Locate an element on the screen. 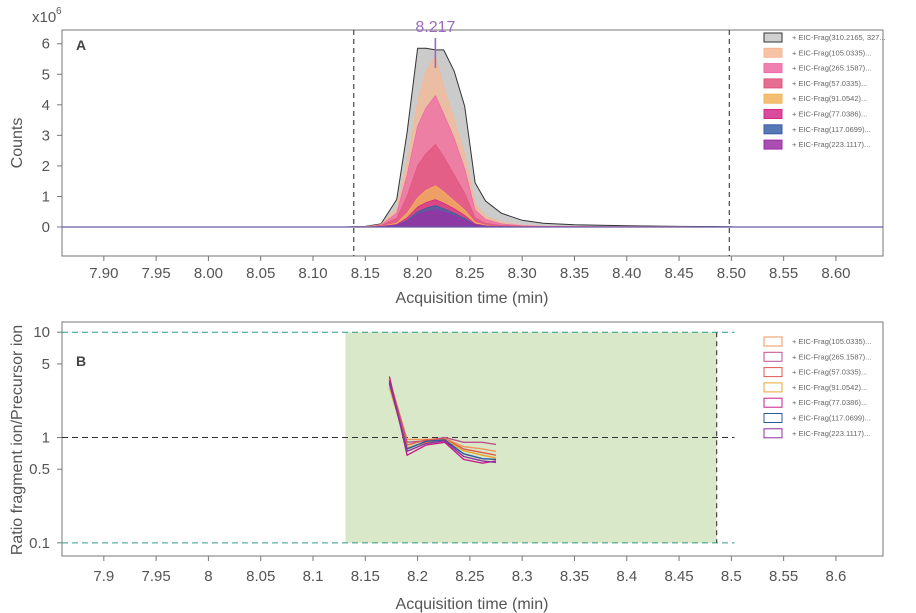 The width and height of the screenshot is (916, 613). panel-b-y-axis-label: Ratio fragment ion/Precursor ion is located at coordinates (17, 440).